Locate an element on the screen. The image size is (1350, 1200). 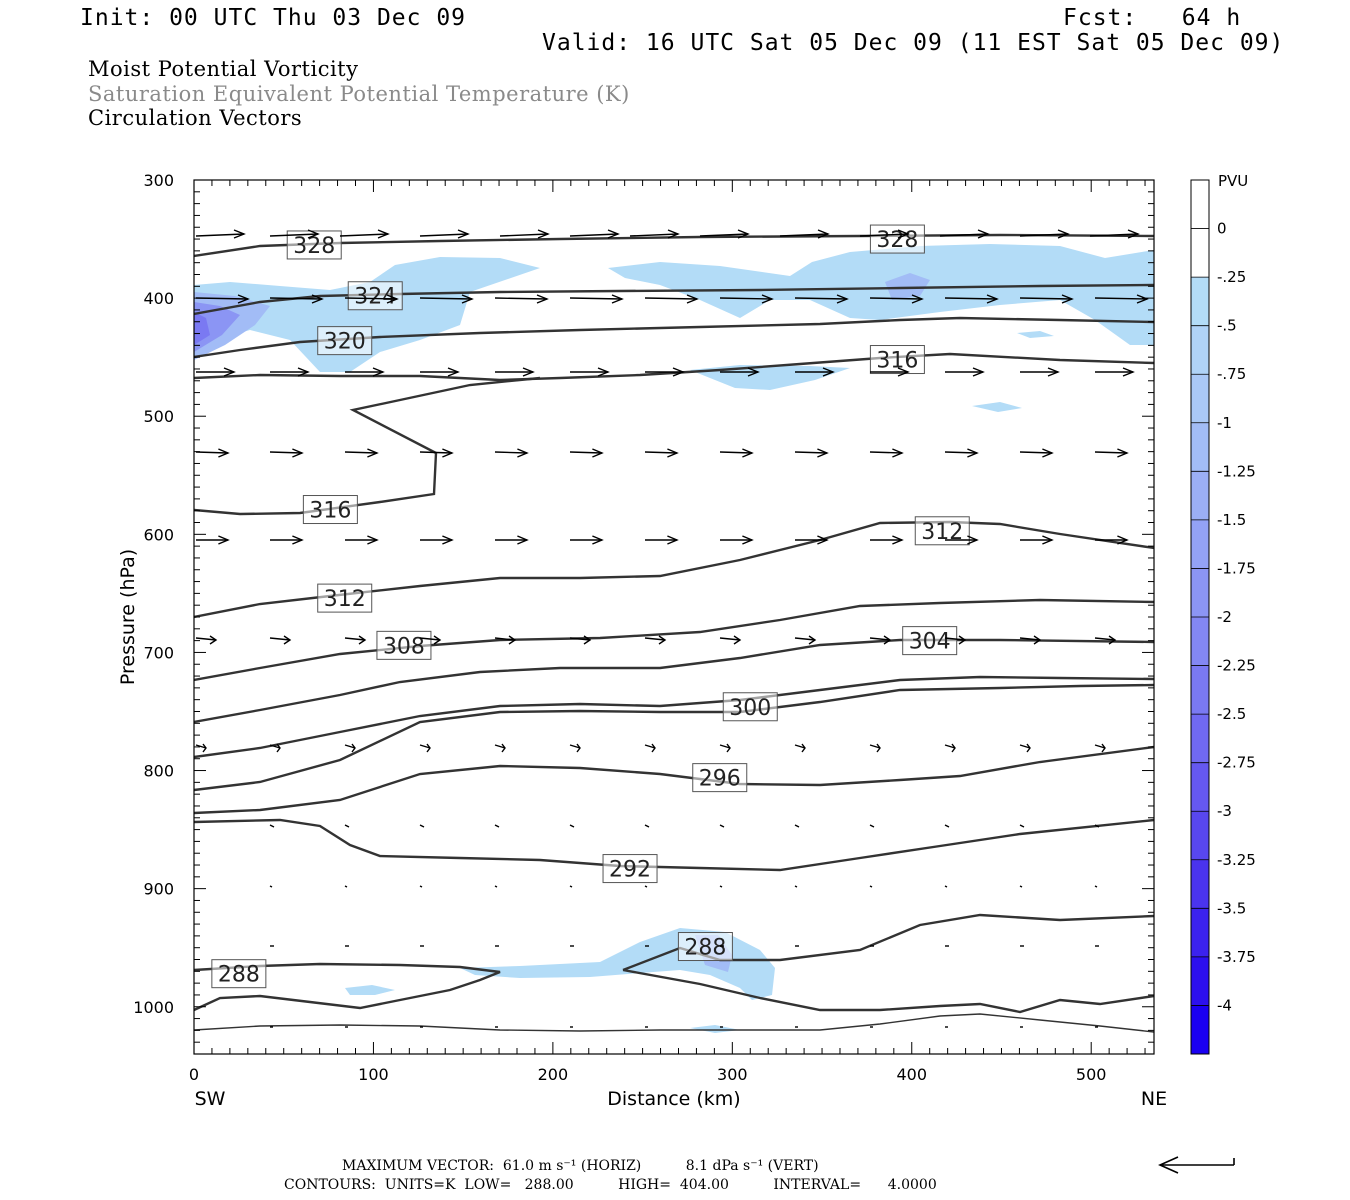
y-tick-label: 900 is located at coordinates (158, 889).